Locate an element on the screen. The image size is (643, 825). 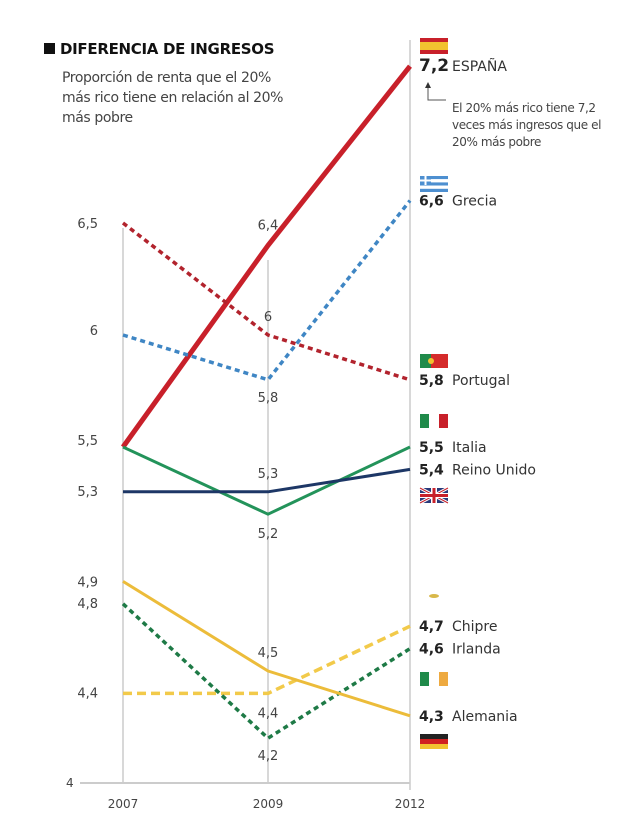
series-line-alemania is located at coordinates (266, 649).